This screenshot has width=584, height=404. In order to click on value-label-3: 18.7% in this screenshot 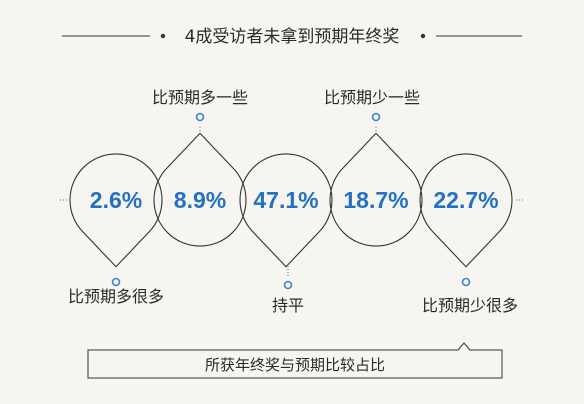, I will do `click(375, 200)`.